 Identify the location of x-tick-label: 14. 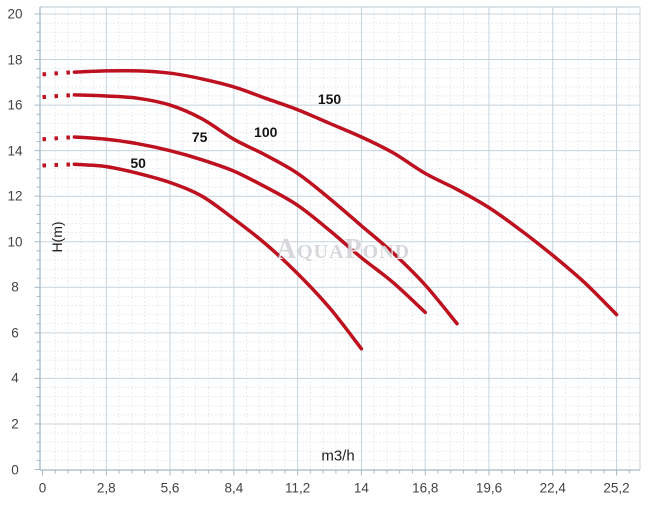
(361, 488).